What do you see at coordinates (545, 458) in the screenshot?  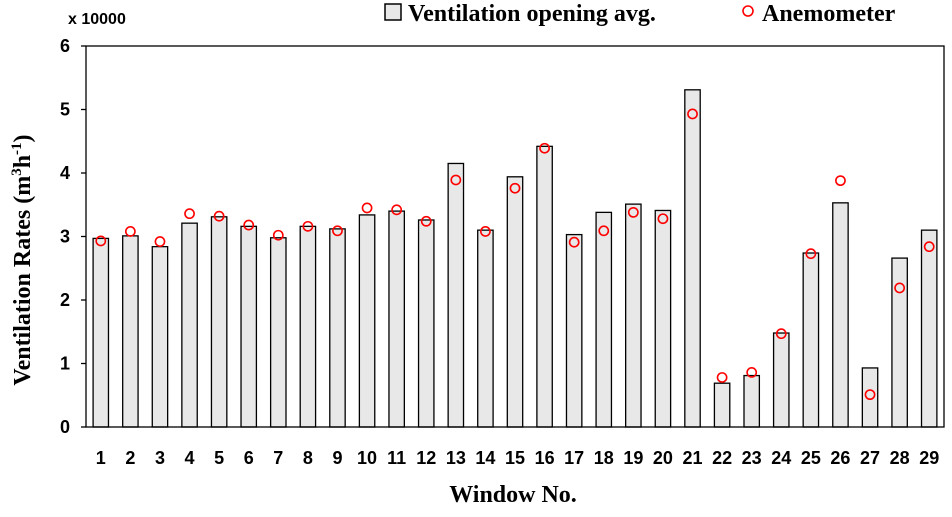 I see `x-tick-label-16: 16` at bounding box center [545, 458].